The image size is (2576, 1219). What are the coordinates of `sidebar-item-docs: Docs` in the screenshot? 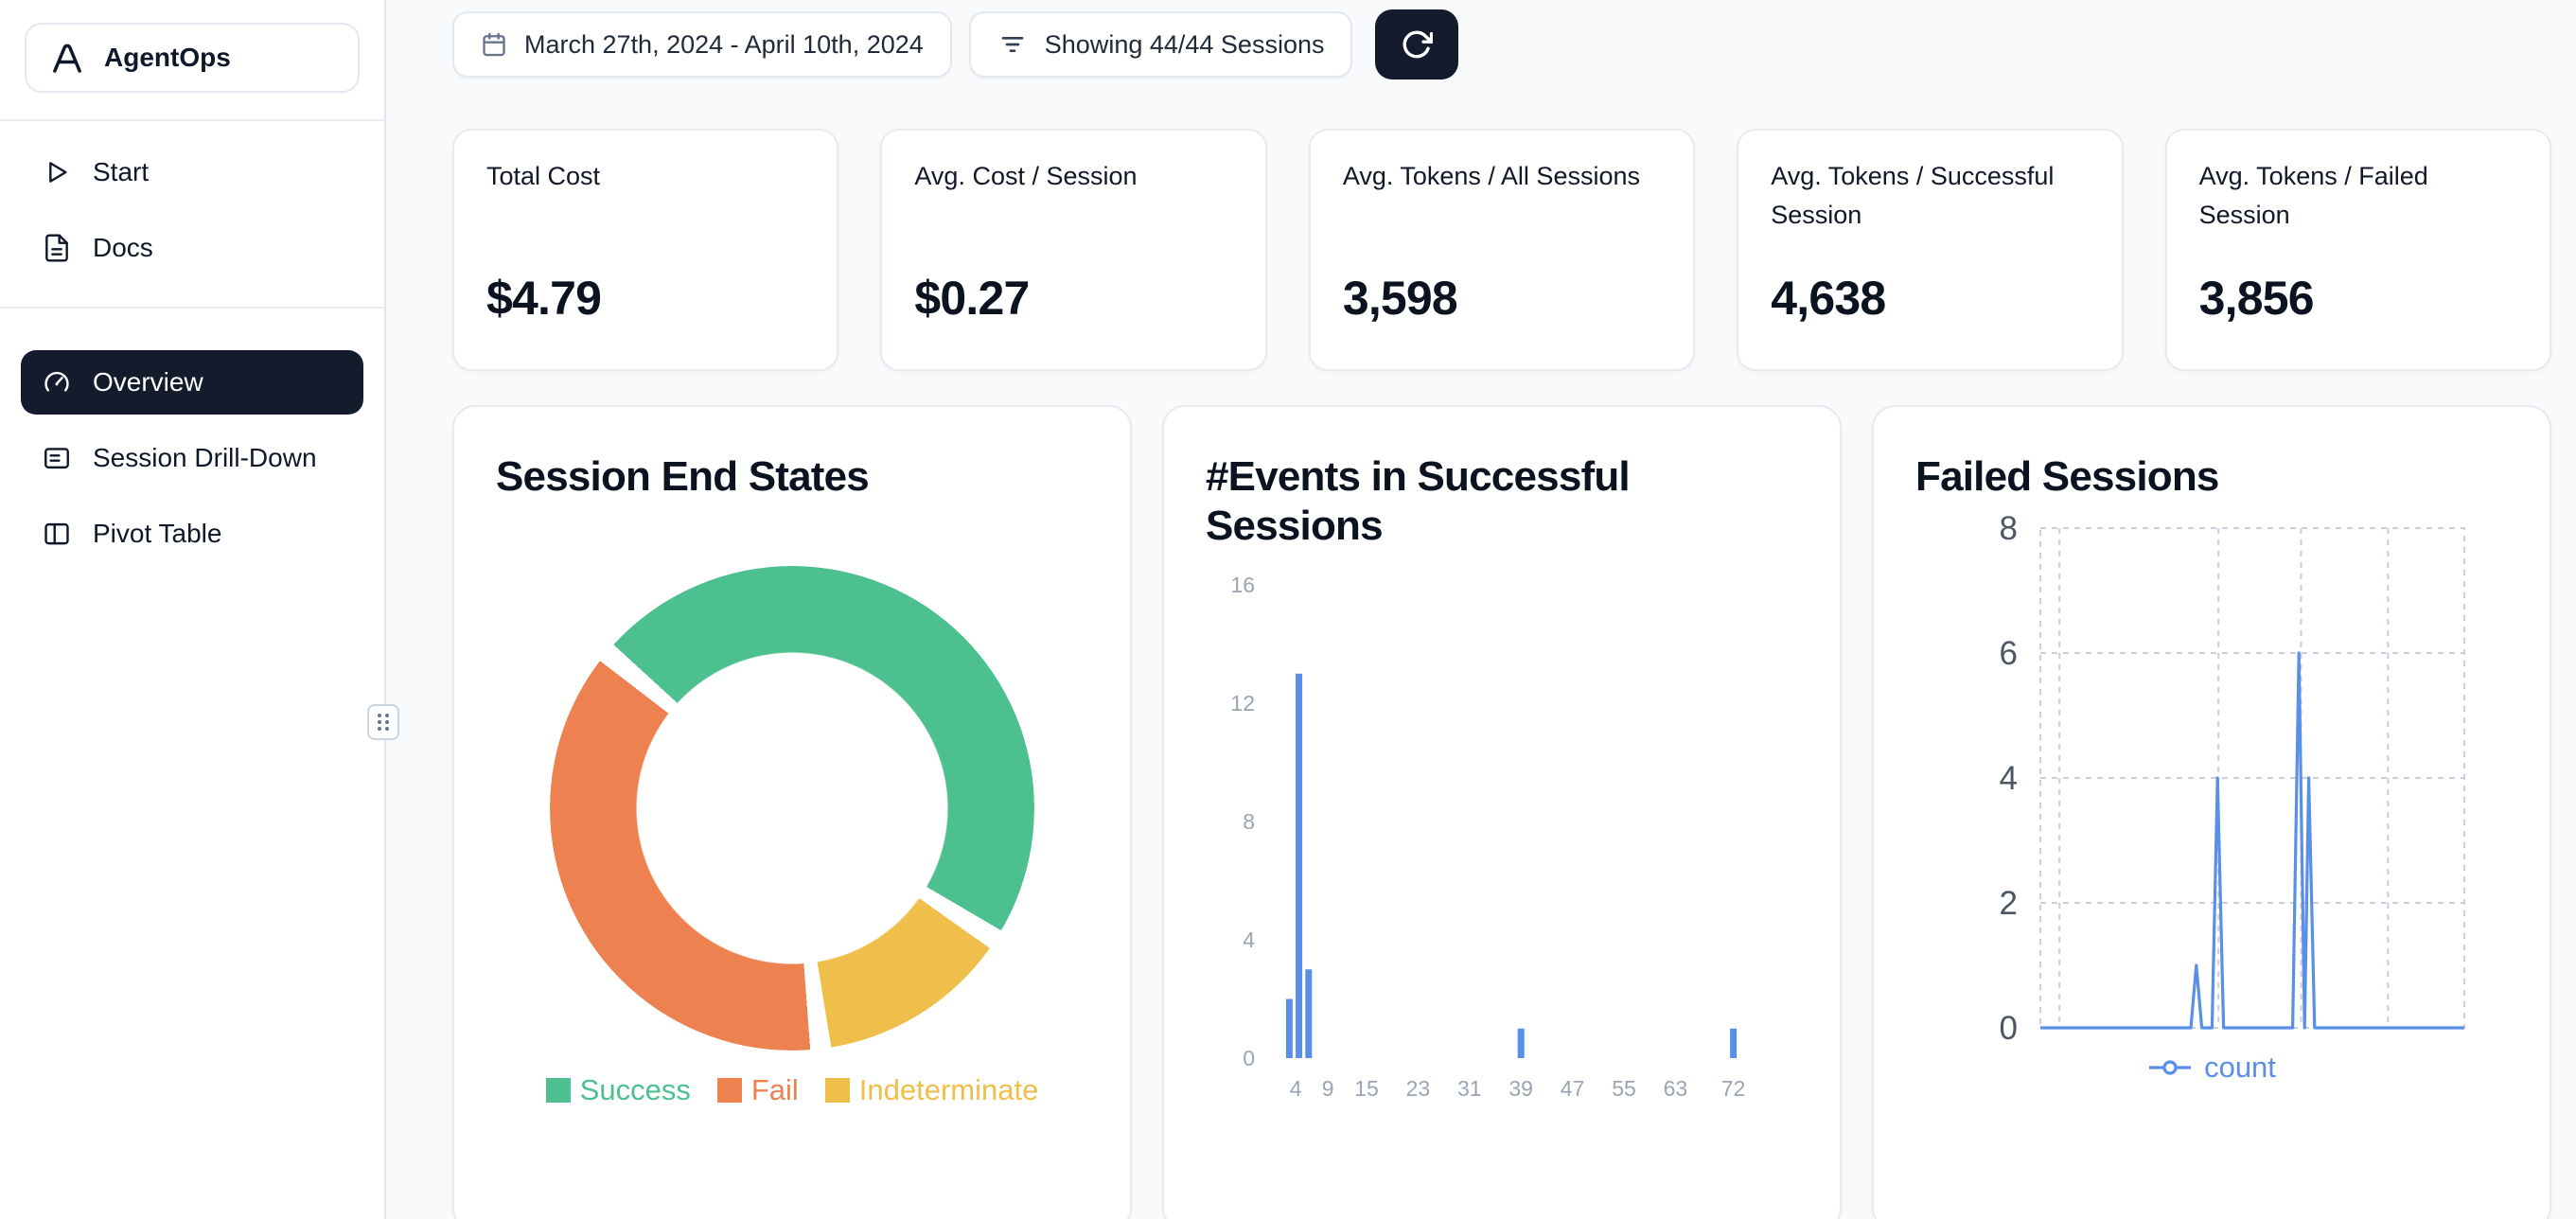 It's located at (192, 248).